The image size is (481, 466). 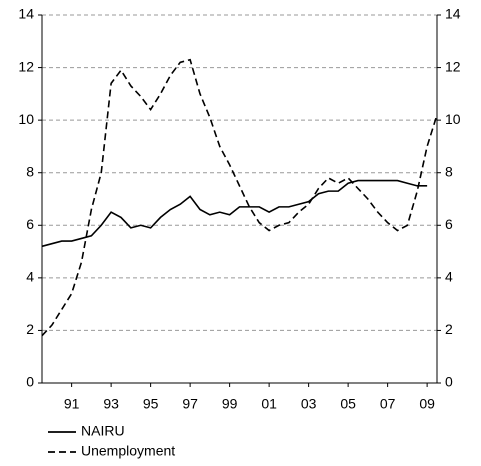 I want to click on y2-tick-label: 12, so click(x=453, y=66).